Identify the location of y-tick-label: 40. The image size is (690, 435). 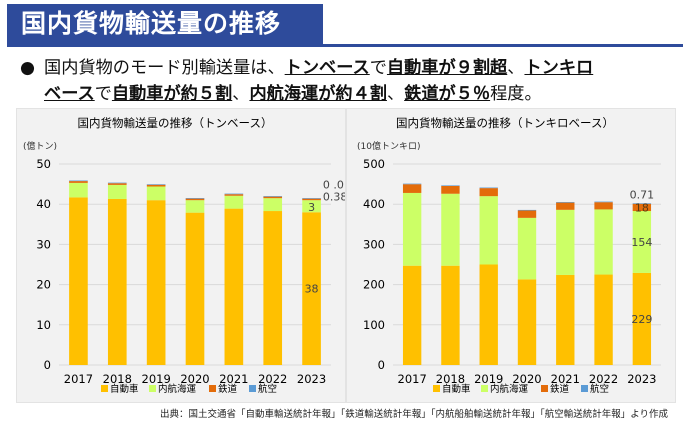
(43, 204).